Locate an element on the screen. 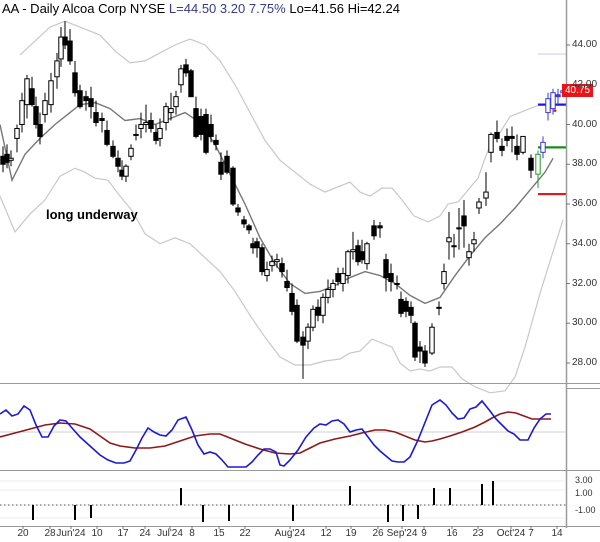 The image size is (600, 542). x-axis-label: Aug'24 is located at coordinates (290, 533).